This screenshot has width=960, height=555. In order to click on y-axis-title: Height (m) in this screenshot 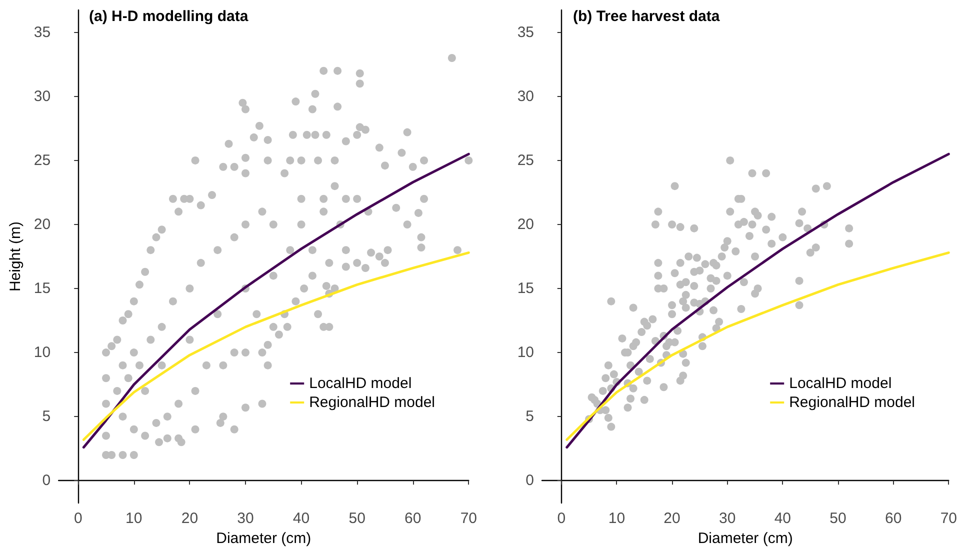, I will do `click(15, 256)`.